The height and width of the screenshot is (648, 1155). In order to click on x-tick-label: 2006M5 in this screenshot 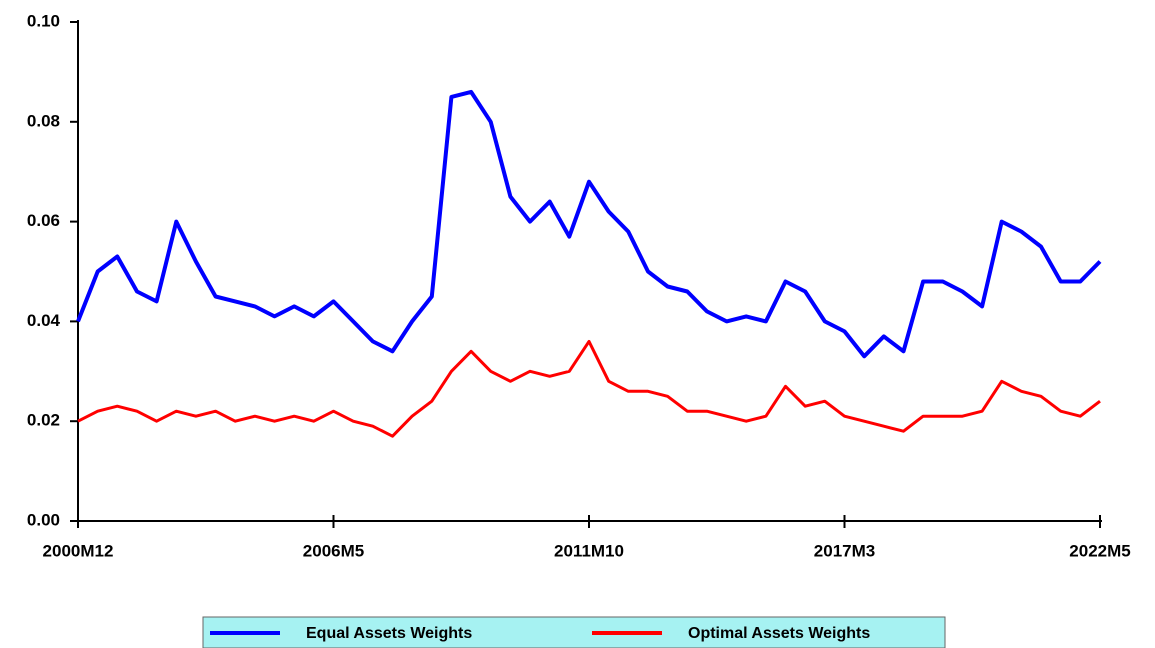, I will do `click(333, 550)`.